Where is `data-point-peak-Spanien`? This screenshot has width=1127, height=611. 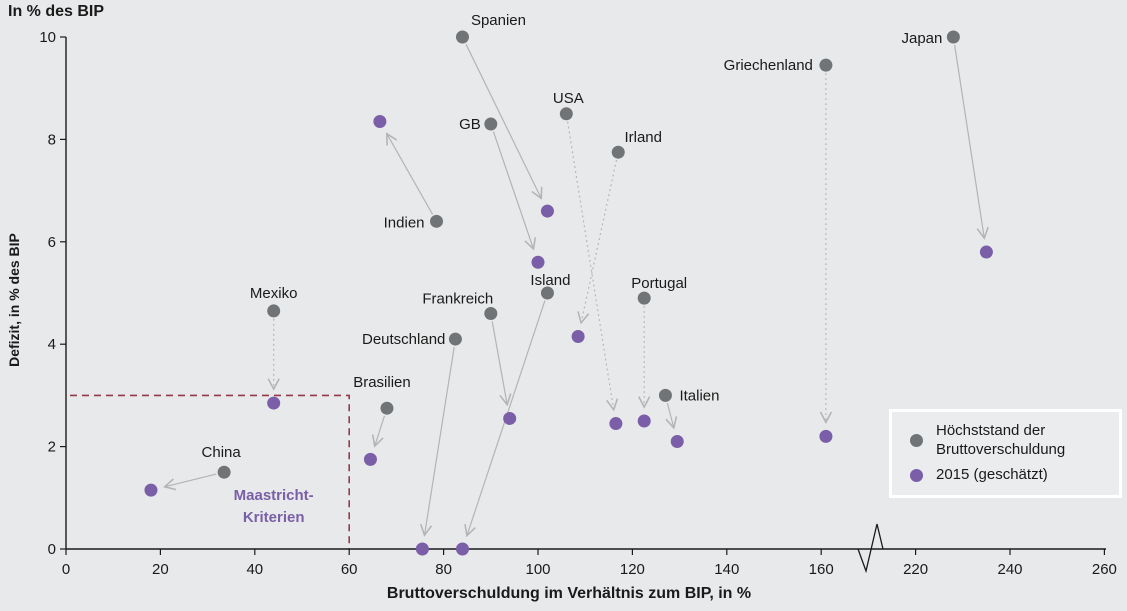 data-point-peak-Spanien is located at coordinates (462, 37).